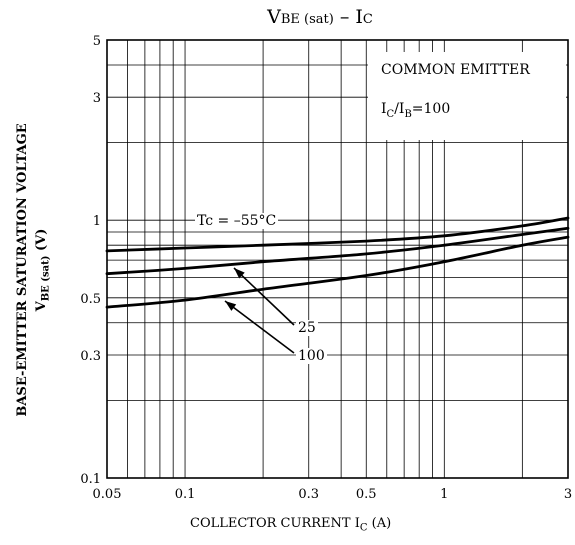 The height and width of the screenshot is (545, 575). What do you see at coordinates (185, 494) in the screenshot?
I see `x-tick-label: 0.1` at bounding box center [185, 494].